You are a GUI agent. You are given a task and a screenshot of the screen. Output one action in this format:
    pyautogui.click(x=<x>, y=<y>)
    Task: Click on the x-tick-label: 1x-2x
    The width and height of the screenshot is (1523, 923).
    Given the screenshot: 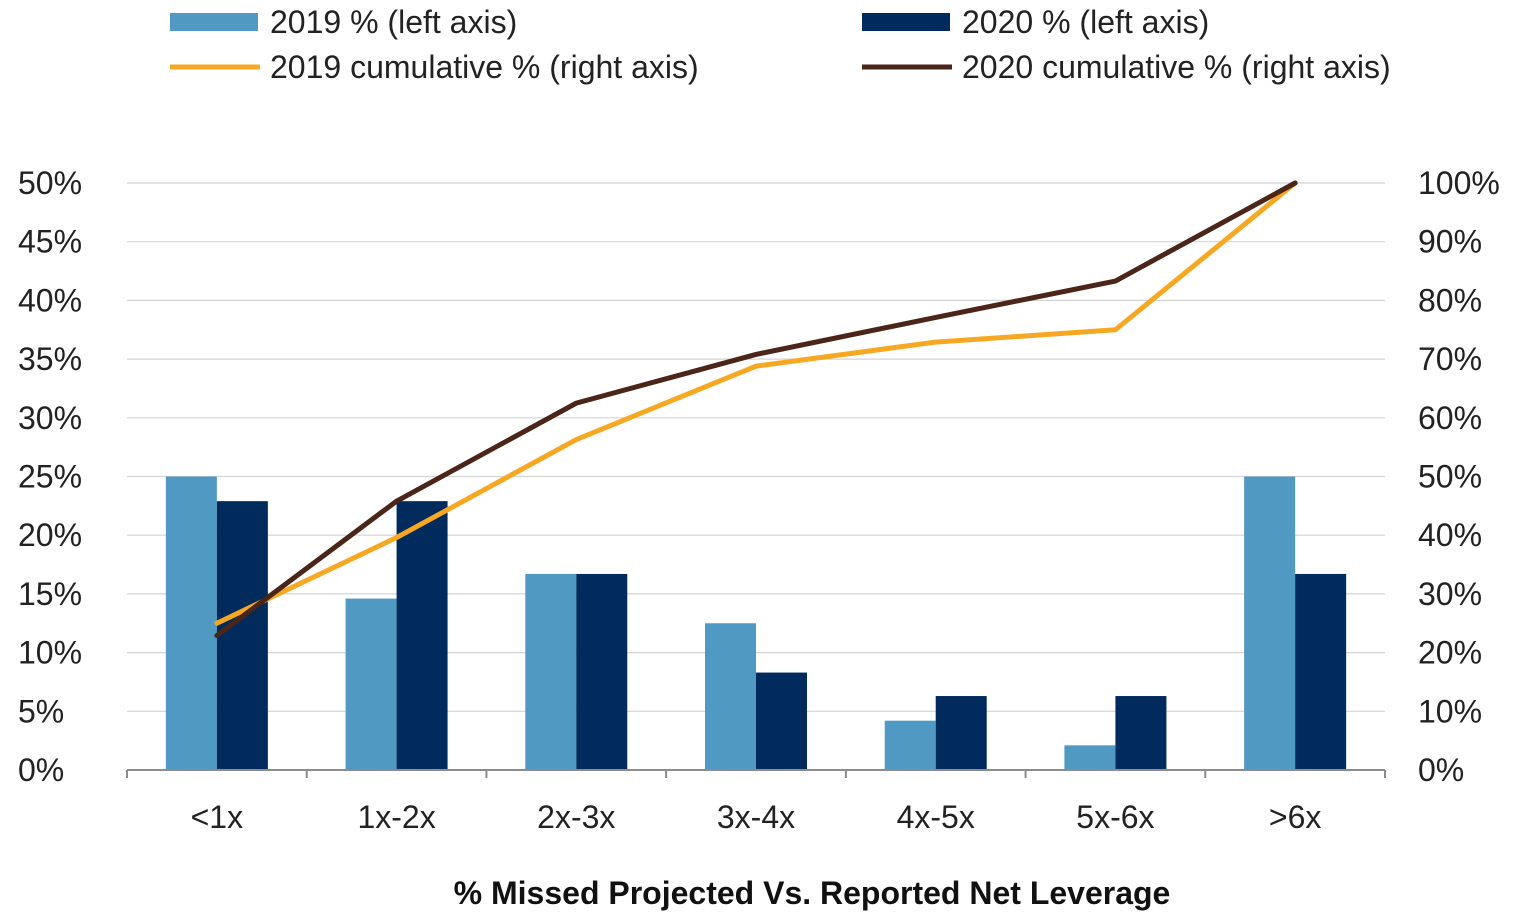 What is the action you would take?
    pyautogui.click(x=396, y=817)
    